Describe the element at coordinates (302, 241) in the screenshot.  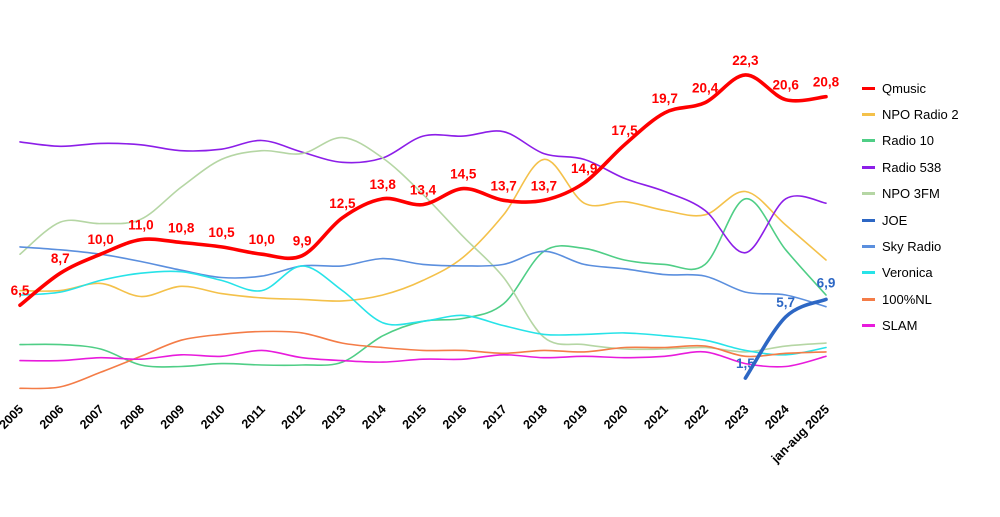
I see `data-label-qmusic: 9,9` at that location.